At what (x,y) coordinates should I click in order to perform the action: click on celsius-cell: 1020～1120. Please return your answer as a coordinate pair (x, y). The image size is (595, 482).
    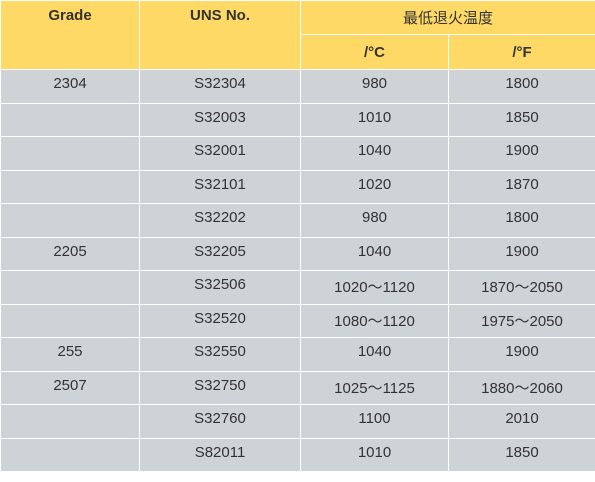
    Looking at the image, I should click on (374, 287).